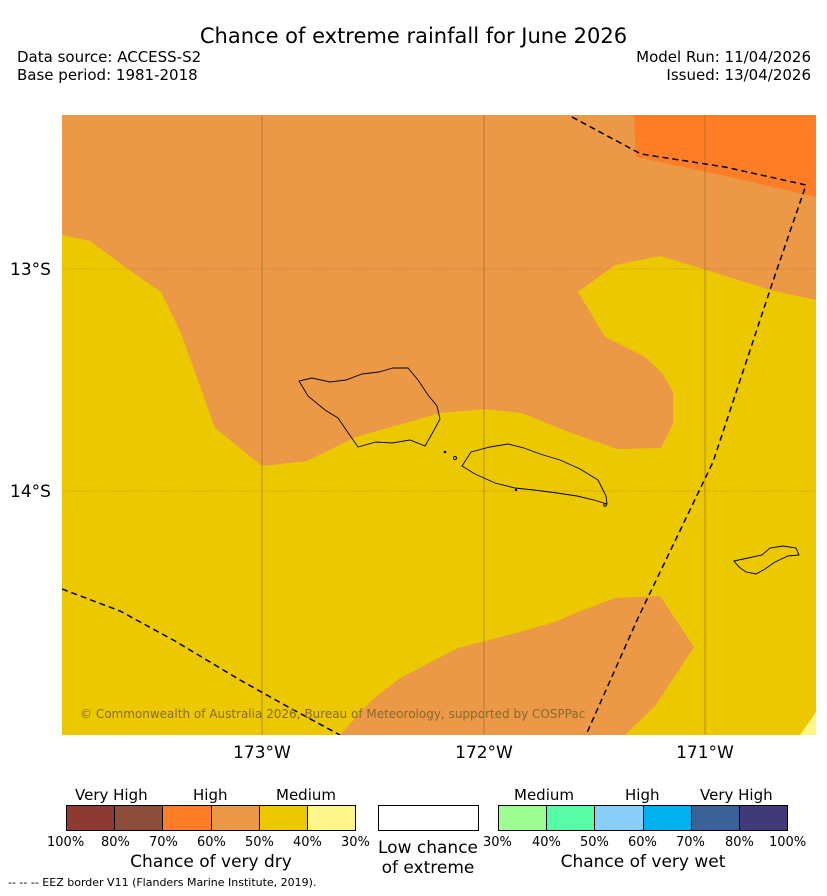  What do you see at coordinates (115, 842) in the screenshot?
I see `legend-dry-tick-80: 80%` at bounding box center [115, 842].